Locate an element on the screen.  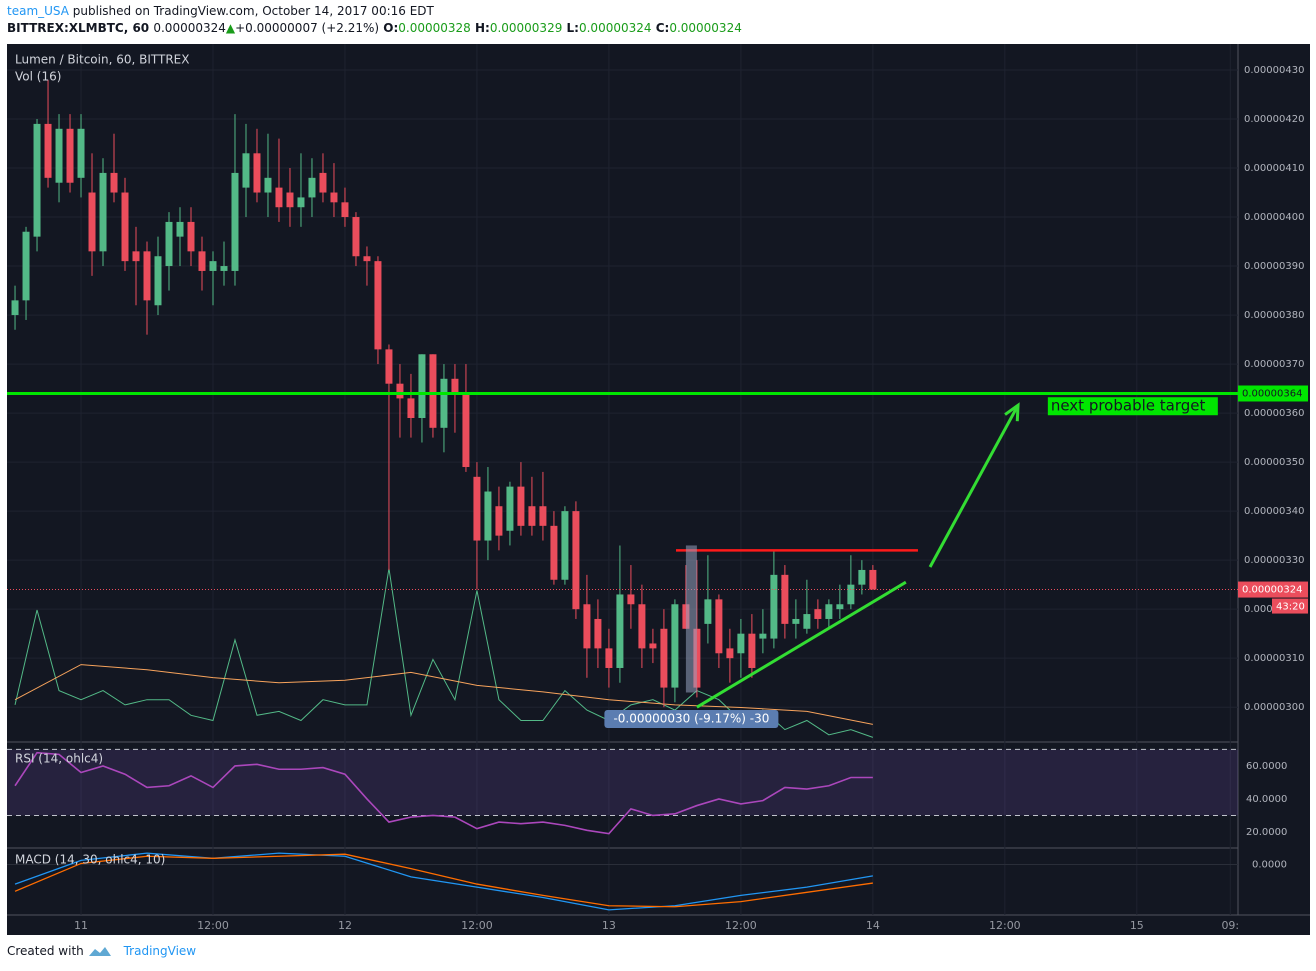
ohlc-value: 0.00000328 is located at coordinates (434, 28).